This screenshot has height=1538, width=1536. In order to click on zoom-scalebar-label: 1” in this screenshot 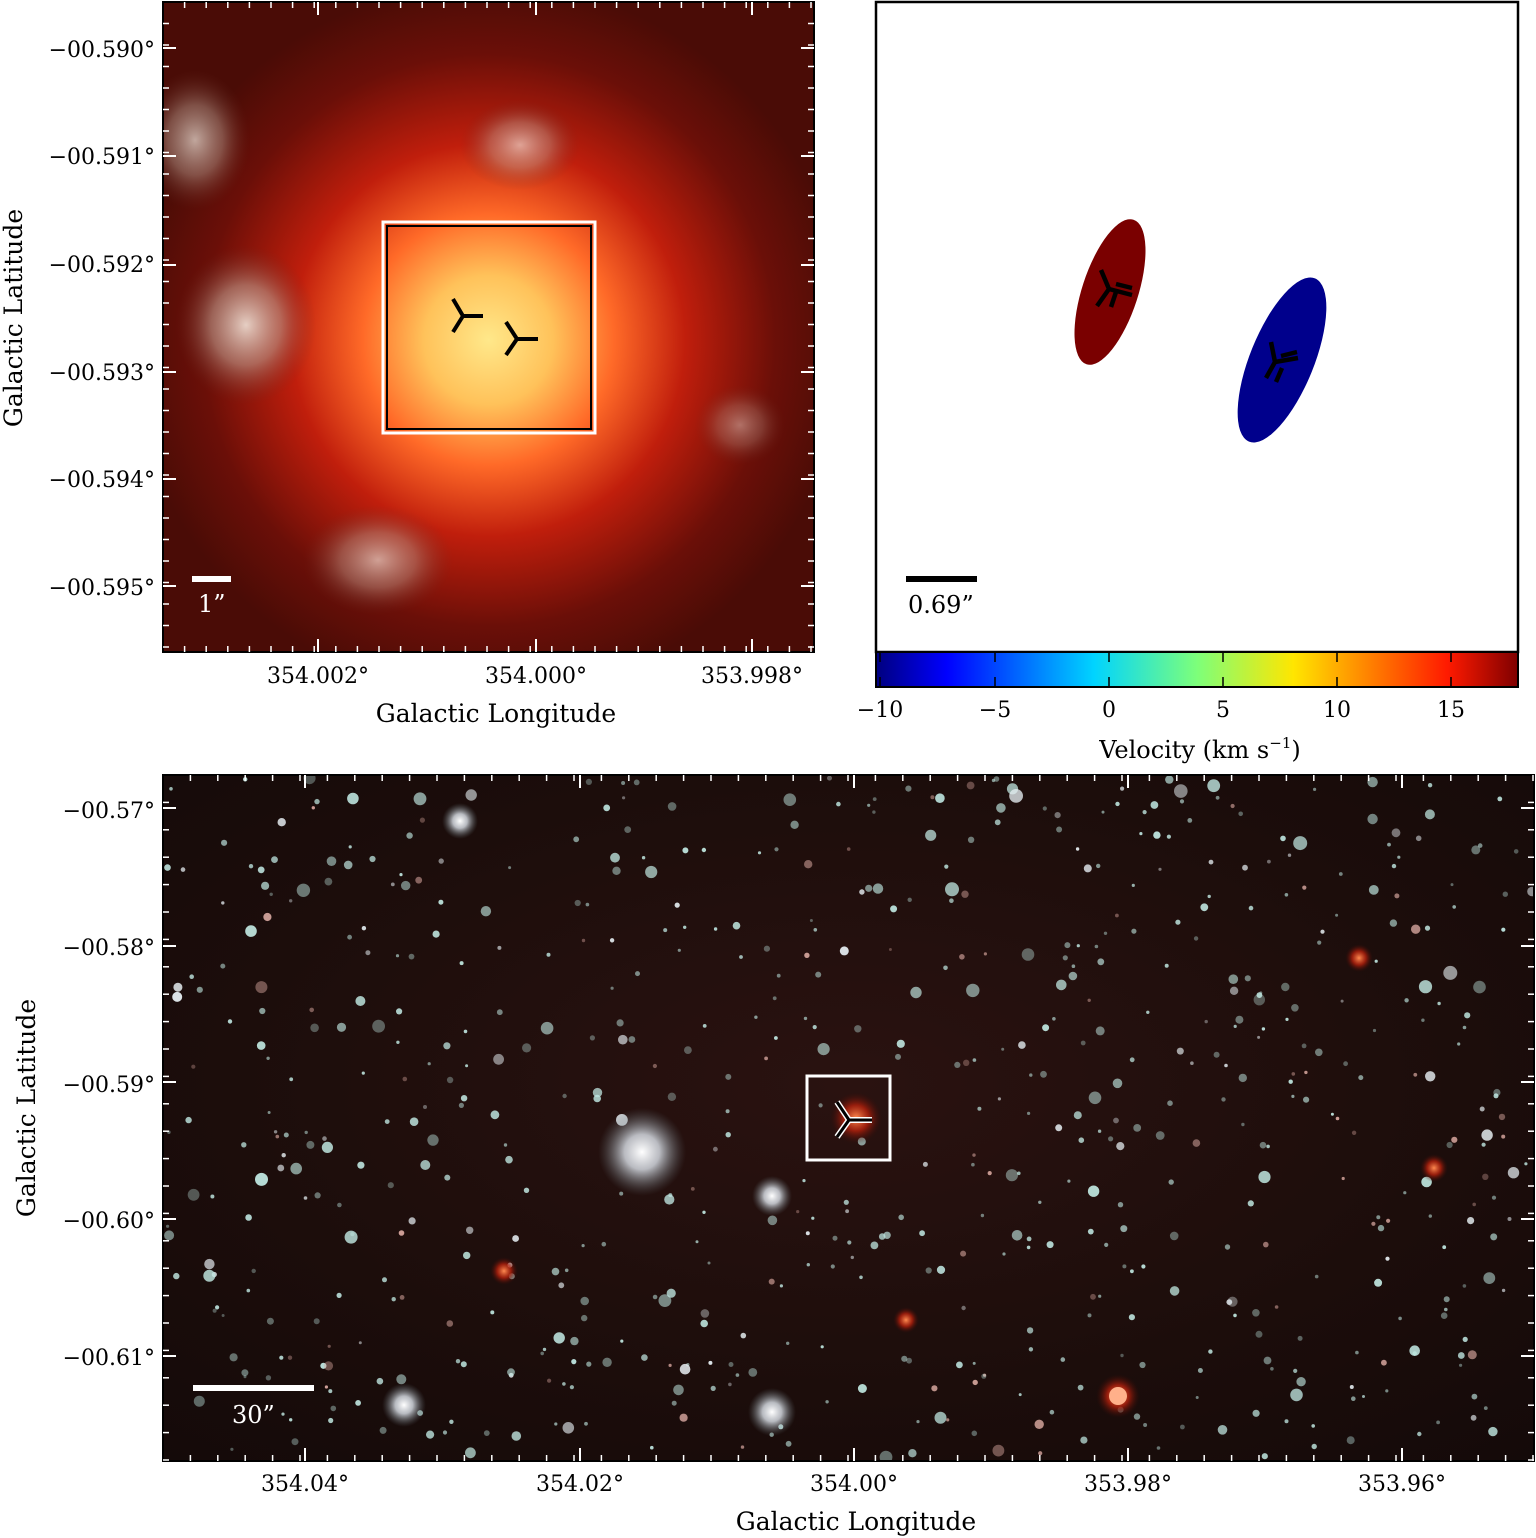, I will do `click(212, 604)`.